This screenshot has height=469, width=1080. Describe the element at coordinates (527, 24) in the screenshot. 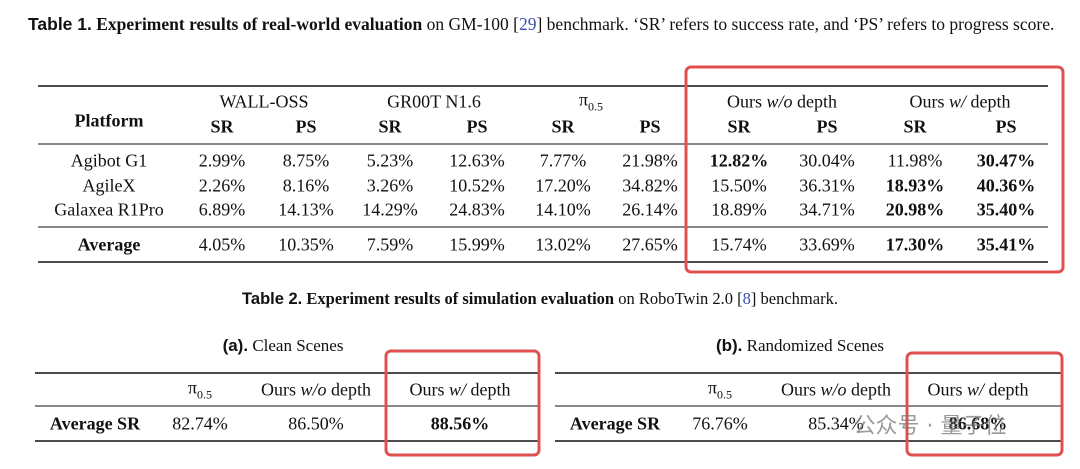

I see `citation: 29` at that location.